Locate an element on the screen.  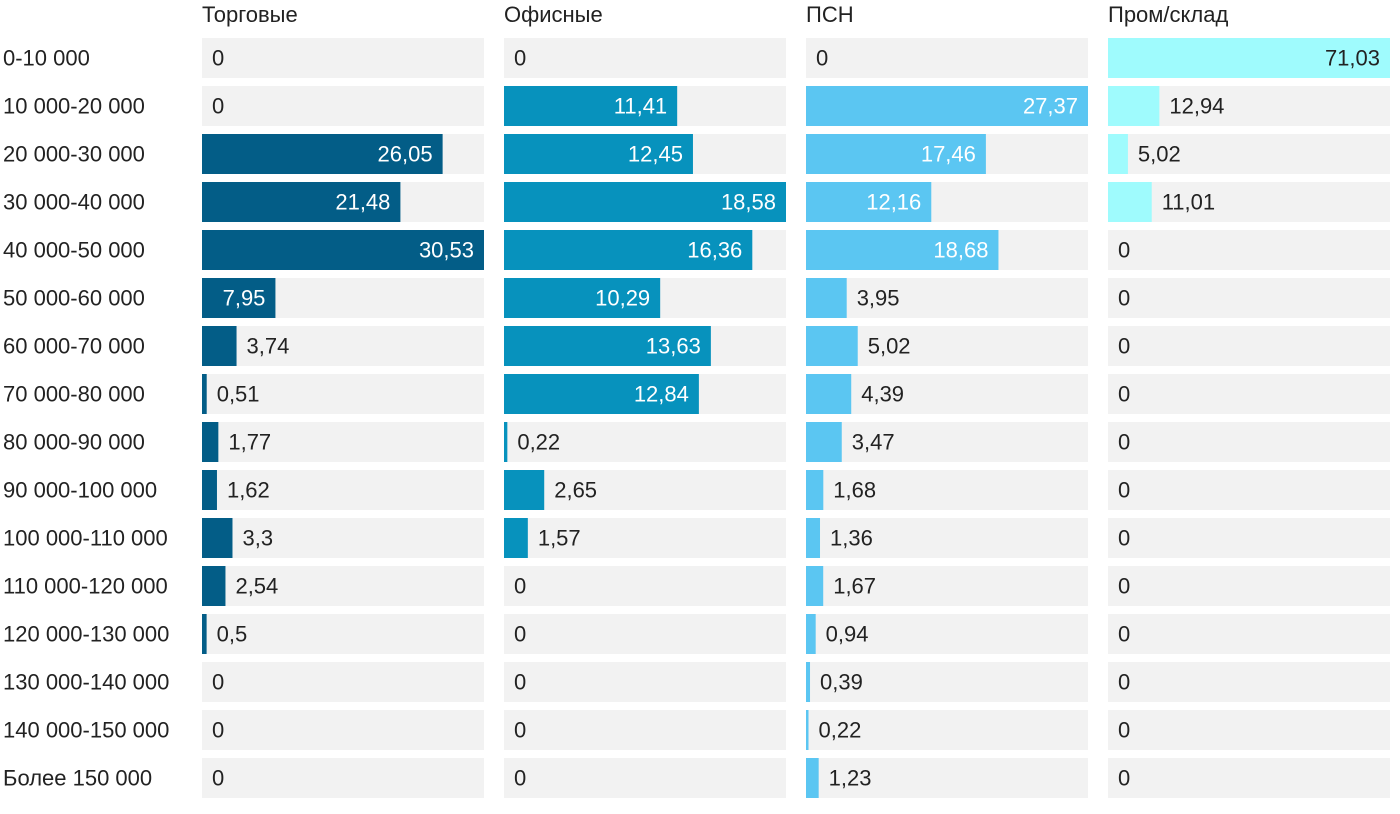
data-label: 26,05 is located at coordinates (405, 154).